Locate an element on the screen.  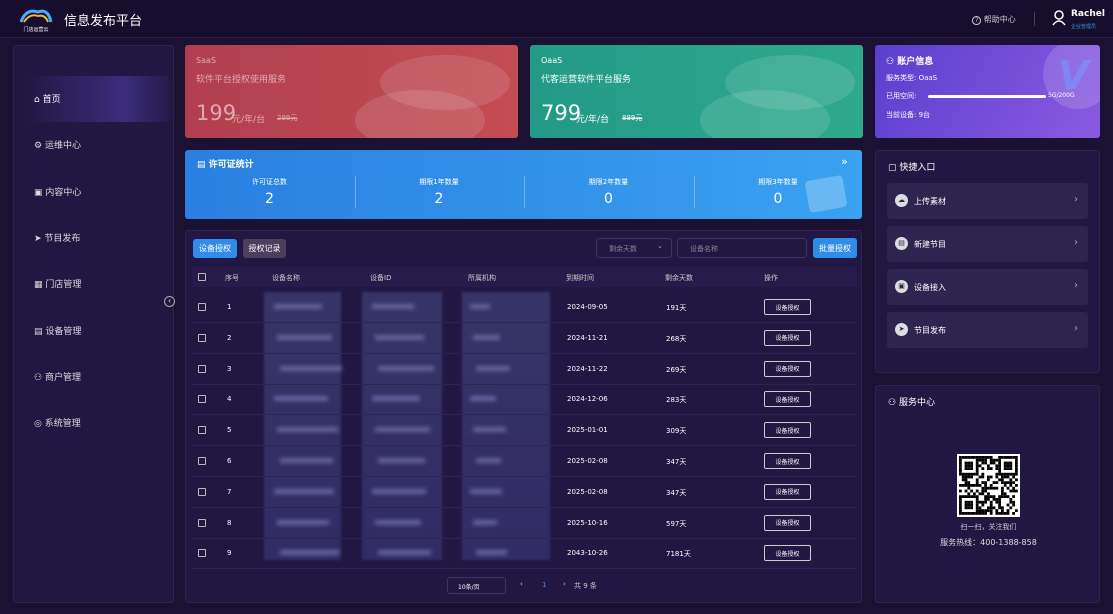
nav-label: 系统管理 is located at coordinates (62, 424).